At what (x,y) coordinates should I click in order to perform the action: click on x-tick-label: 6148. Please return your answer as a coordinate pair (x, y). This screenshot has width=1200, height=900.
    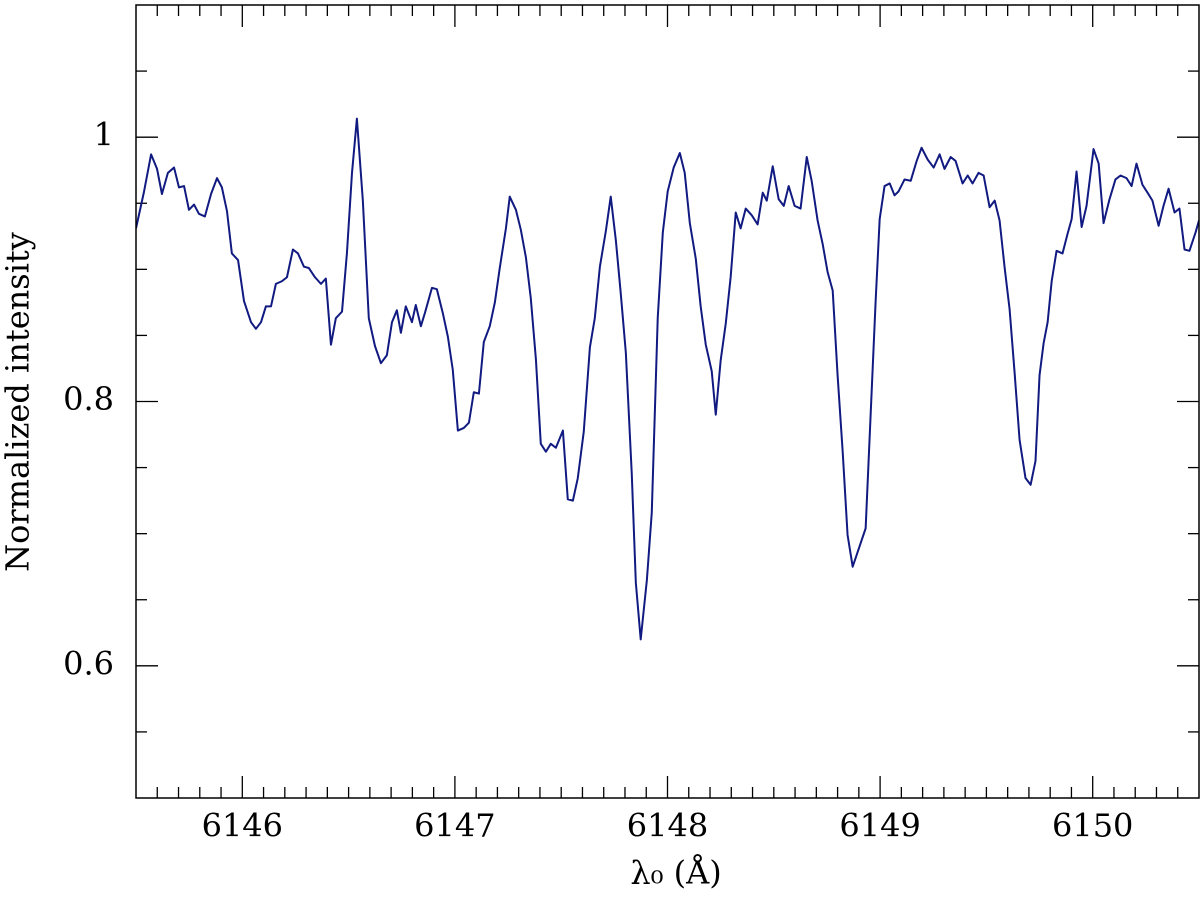
    Looking at the image, I should click on (667, 826).